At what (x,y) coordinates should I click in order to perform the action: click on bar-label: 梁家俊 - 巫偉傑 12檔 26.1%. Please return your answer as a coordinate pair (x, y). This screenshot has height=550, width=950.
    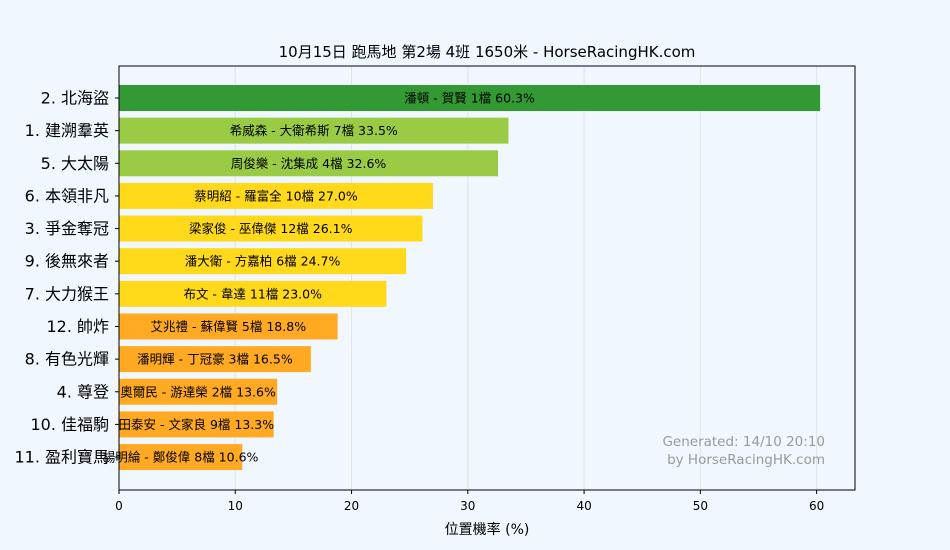
    Looking at the image, I should click on (271, 228).